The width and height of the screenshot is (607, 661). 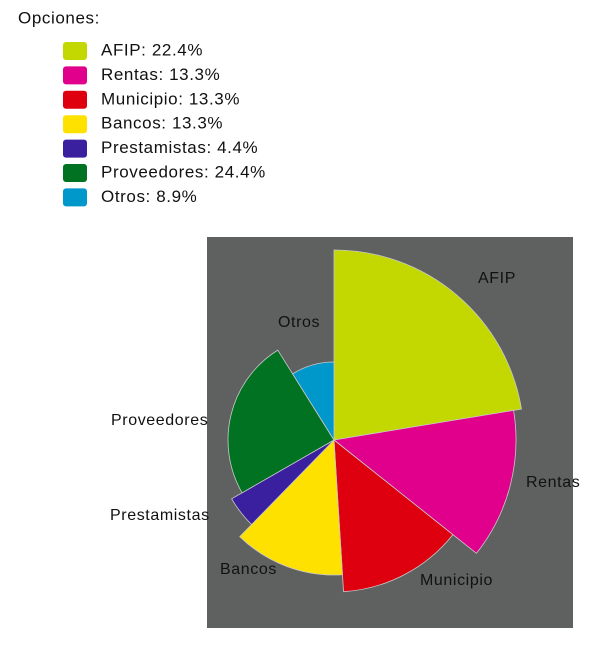 What do you see at coordinates (162, 123) in the screenshot?
I see `legend-label: Bancos: 13.3%` at bounding box center [162, 123].